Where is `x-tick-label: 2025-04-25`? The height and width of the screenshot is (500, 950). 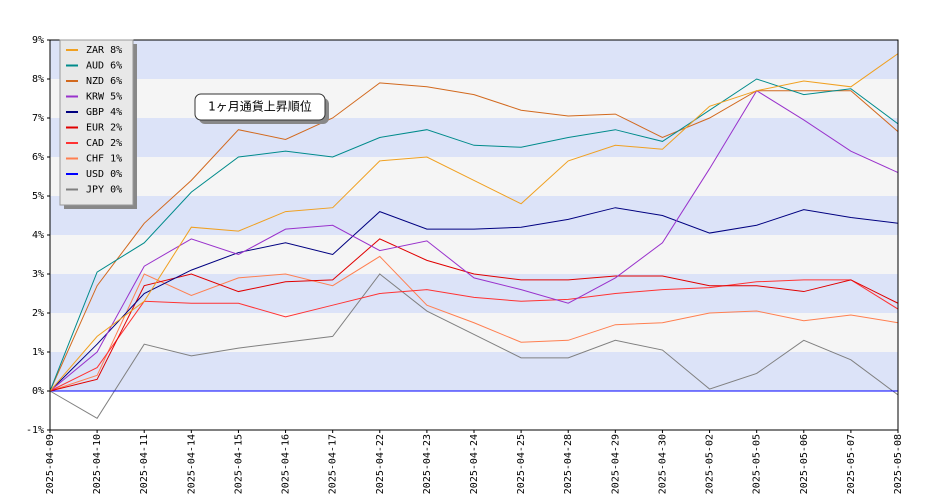 x-tick-label: 2025-04-25 is located at coordinates (521, 464).